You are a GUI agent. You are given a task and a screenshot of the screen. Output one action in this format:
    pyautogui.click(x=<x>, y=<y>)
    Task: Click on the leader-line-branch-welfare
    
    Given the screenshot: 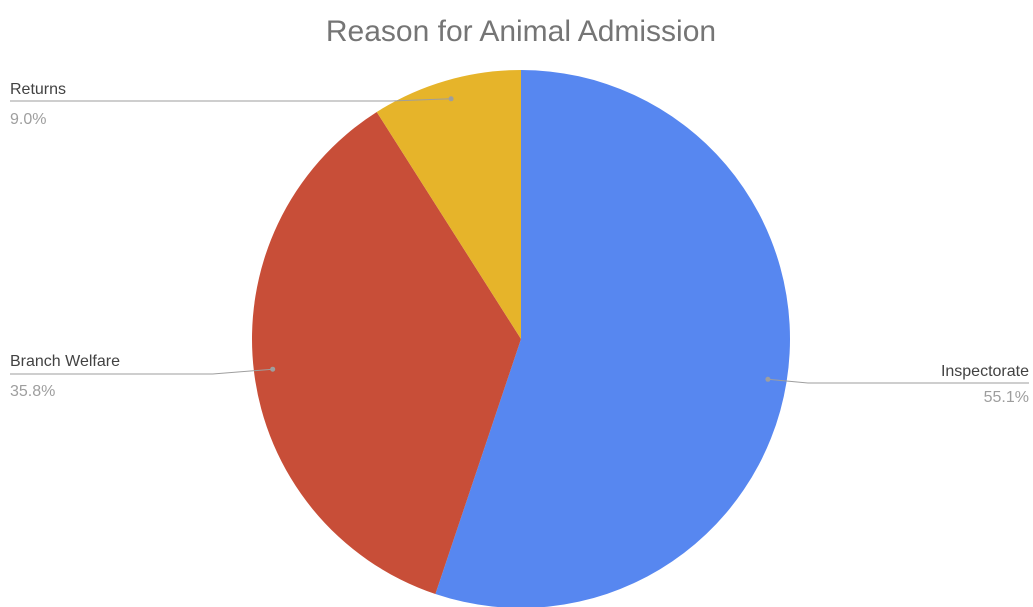 What is the action you would take?
    pyautogui.click(x=141, y=371)
    